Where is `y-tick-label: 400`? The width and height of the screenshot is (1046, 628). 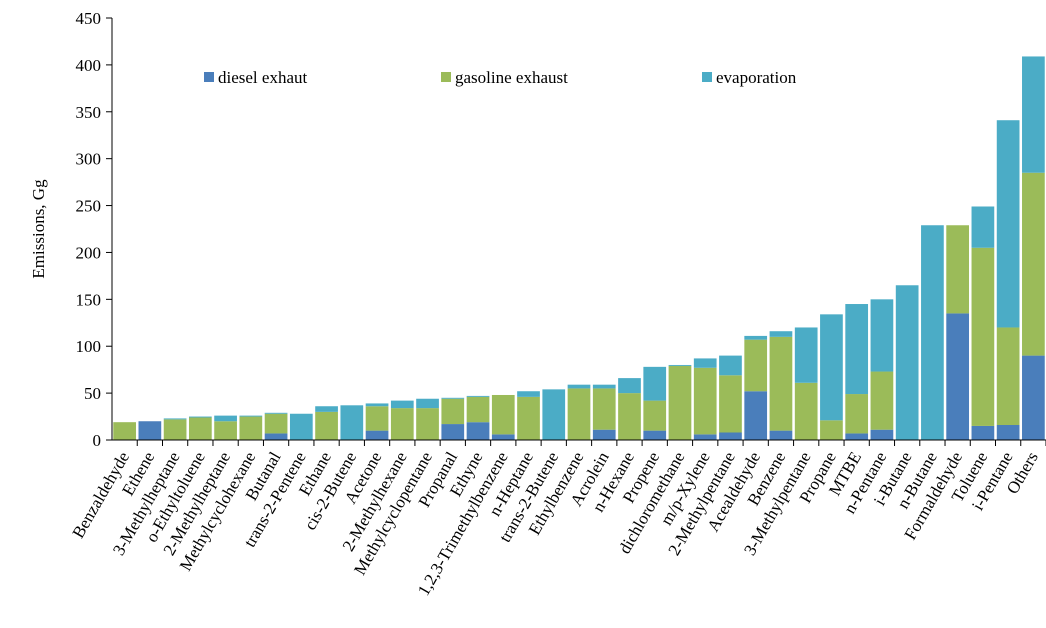 y-tick-label: 400 is located at coordinates (89, 65).